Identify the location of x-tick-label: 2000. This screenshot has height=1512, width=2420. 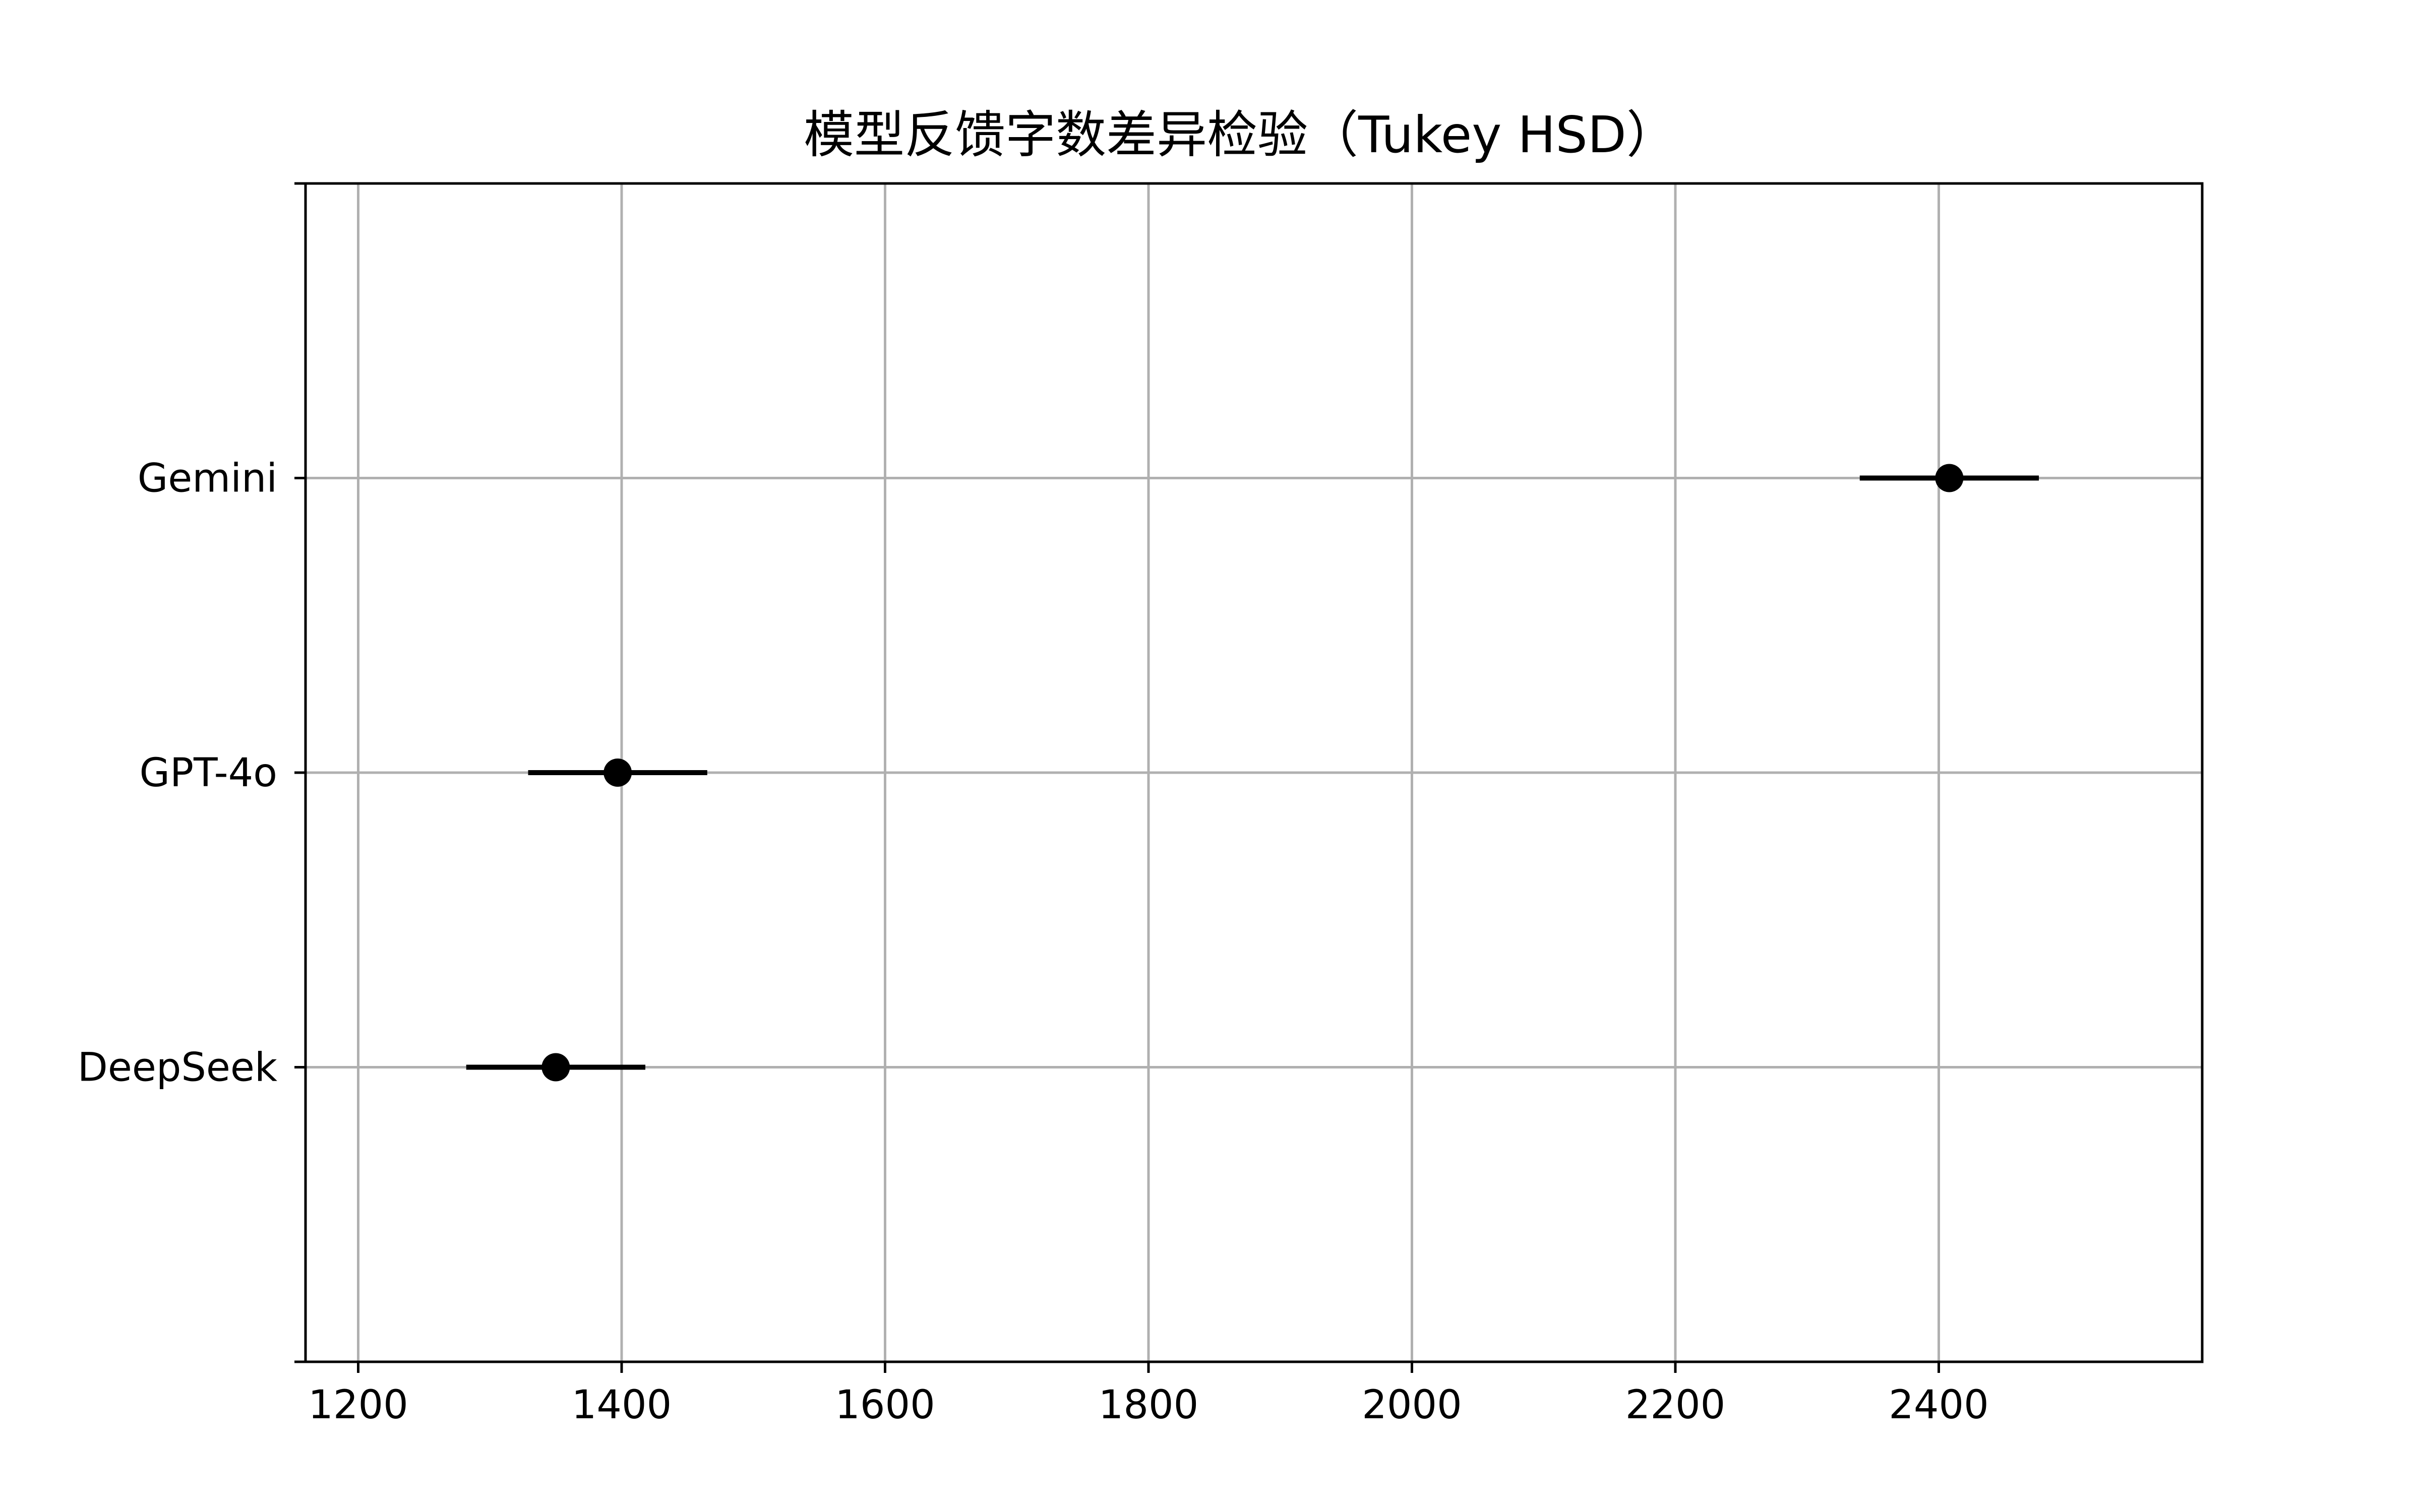
(1412, 1405).